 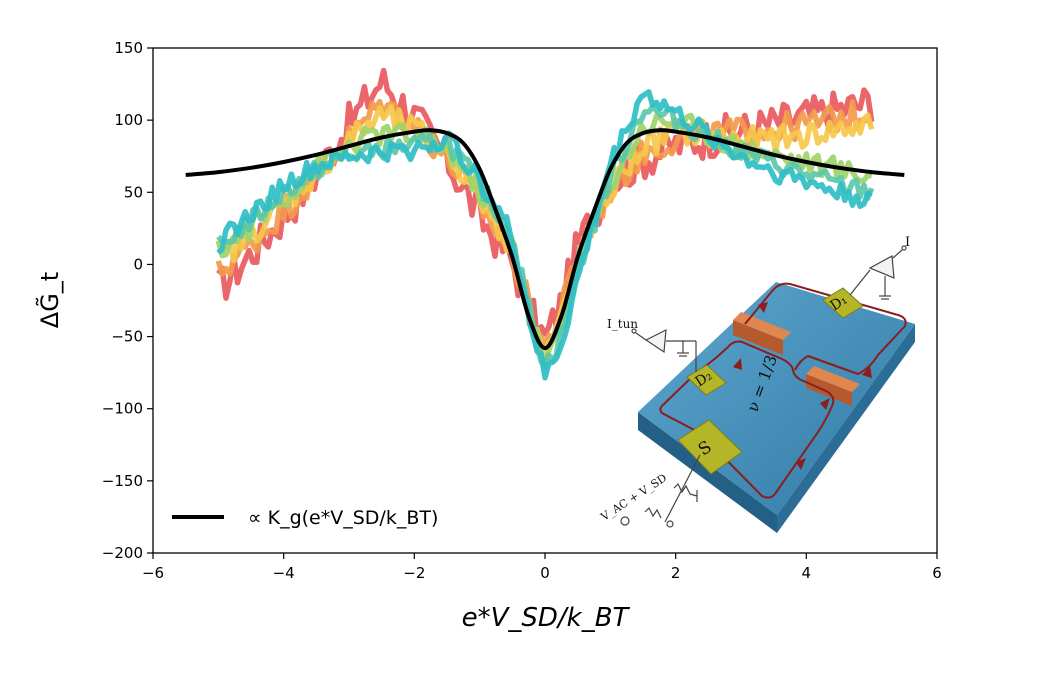 I want to click on amplifier-output, so click(x=878, y=272).